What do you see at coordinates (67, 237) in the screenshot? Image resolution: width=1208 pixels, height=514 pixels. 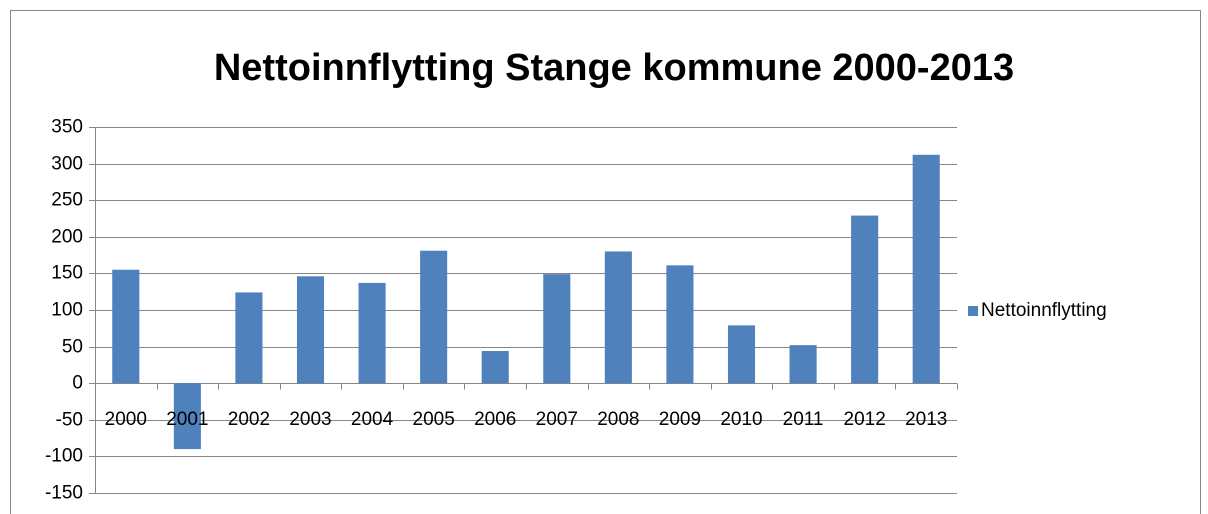 I see `y-tick-label: 200` at bounding box center [67, 237].